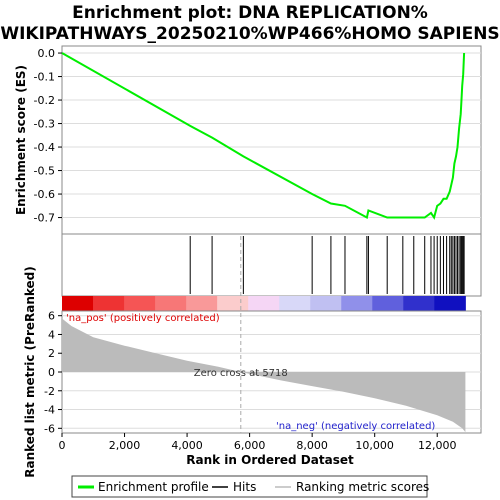 This screenshot has height=500, width=500. What do you see at coordinates (47, 53) in the screenshot?
I see `es-tick-label: 0.0` at bounding box center [47, 53].